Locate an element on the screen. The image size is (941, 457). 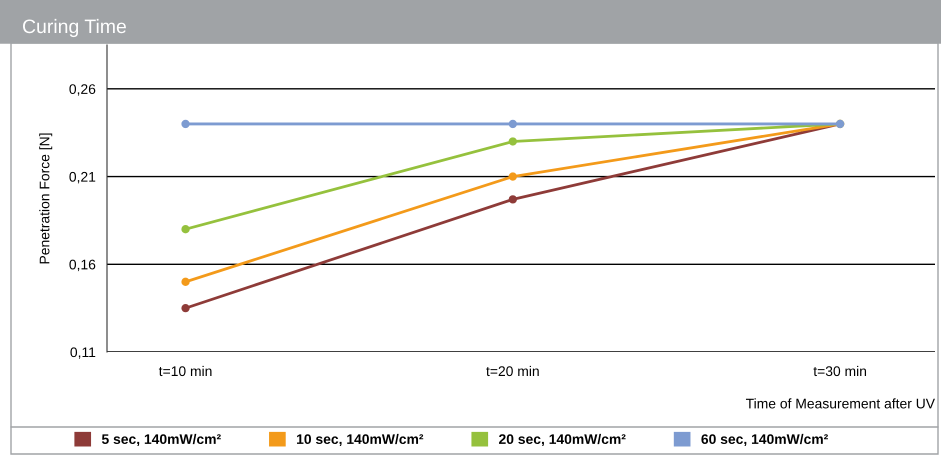
x-axis-title: Time of Measurement after UV is located at coordinates (840, 403).